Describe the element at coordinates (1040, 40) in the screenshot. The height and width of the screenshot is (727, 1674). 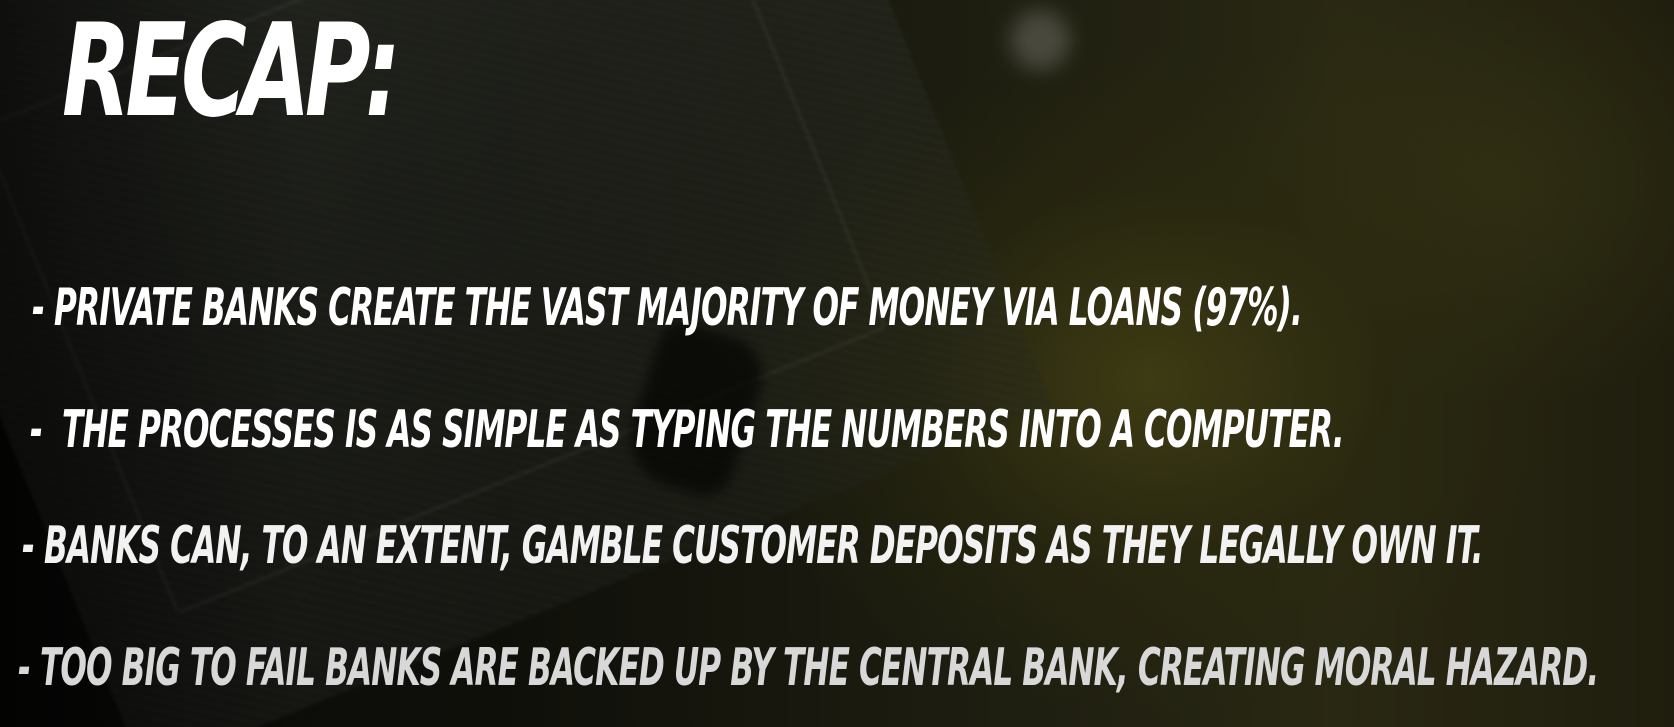
I see `background-highlight-shape` at that location.